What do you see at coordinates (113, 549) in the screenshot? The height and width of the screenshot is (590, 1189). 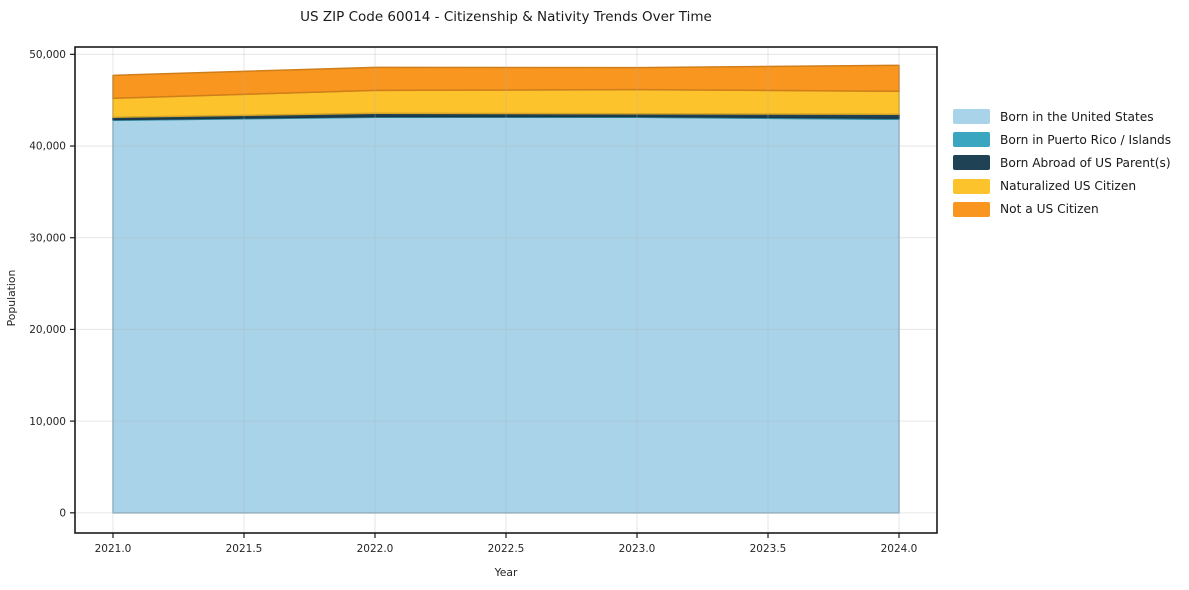 I see `x-tick-label-2021.0: 2021.0` at bounding box center [113, 549].